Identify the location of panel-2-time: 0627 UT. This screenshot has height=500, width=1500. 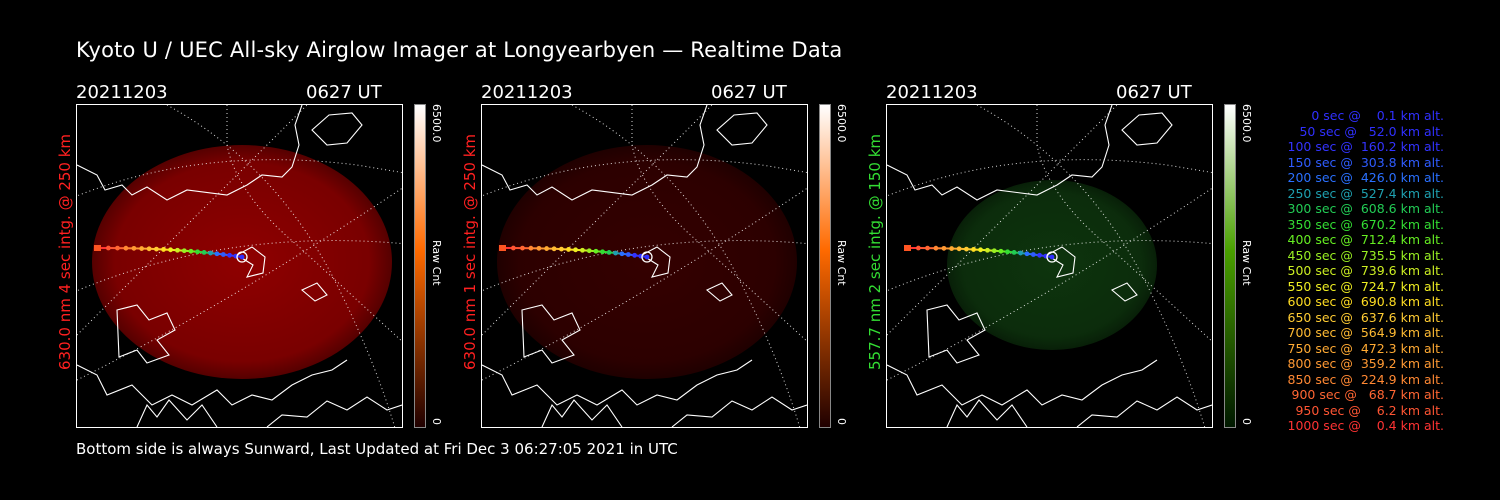
(749, 92).